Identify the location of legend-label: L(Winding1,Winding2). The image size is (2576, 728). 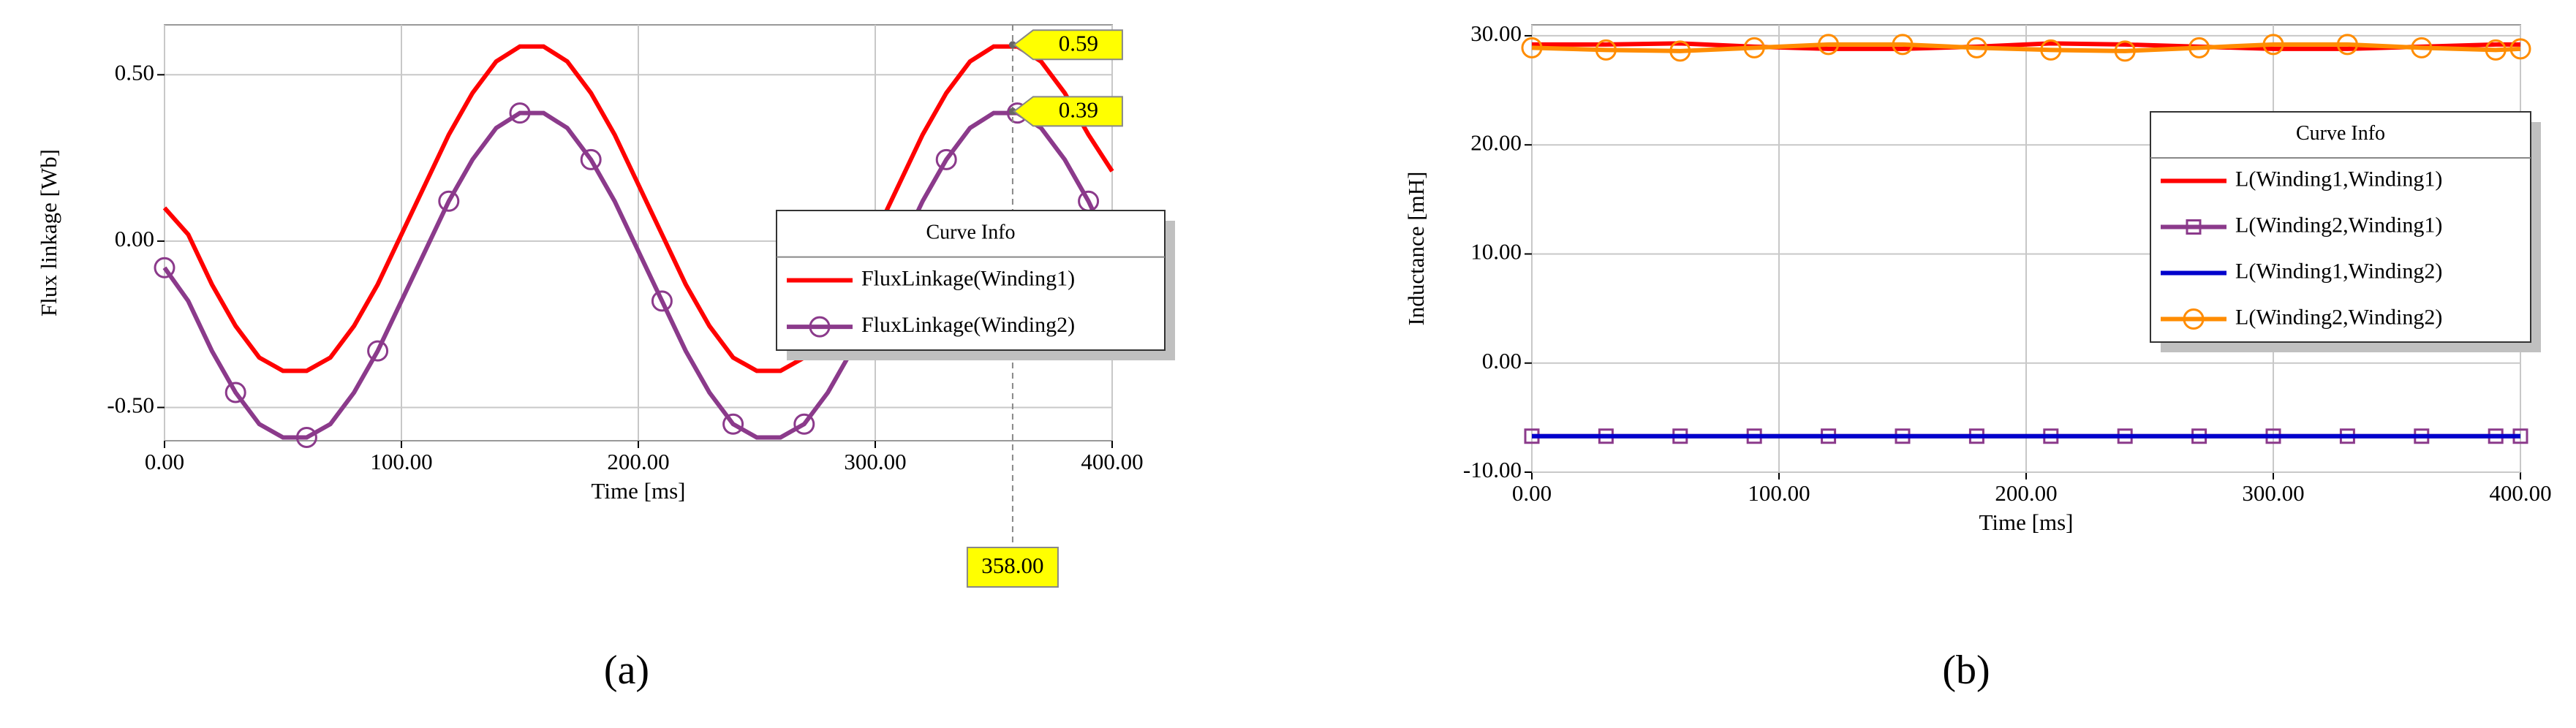
(2338, 271).